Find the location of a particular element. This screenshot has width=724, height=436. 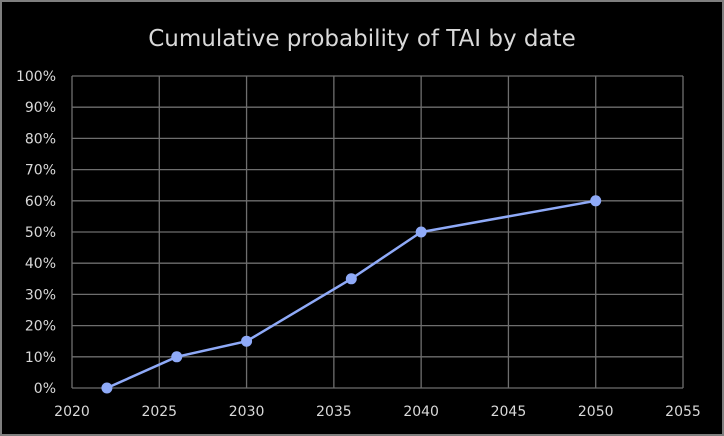

y-tick-label: 70% is located at coordinates (40, 171).